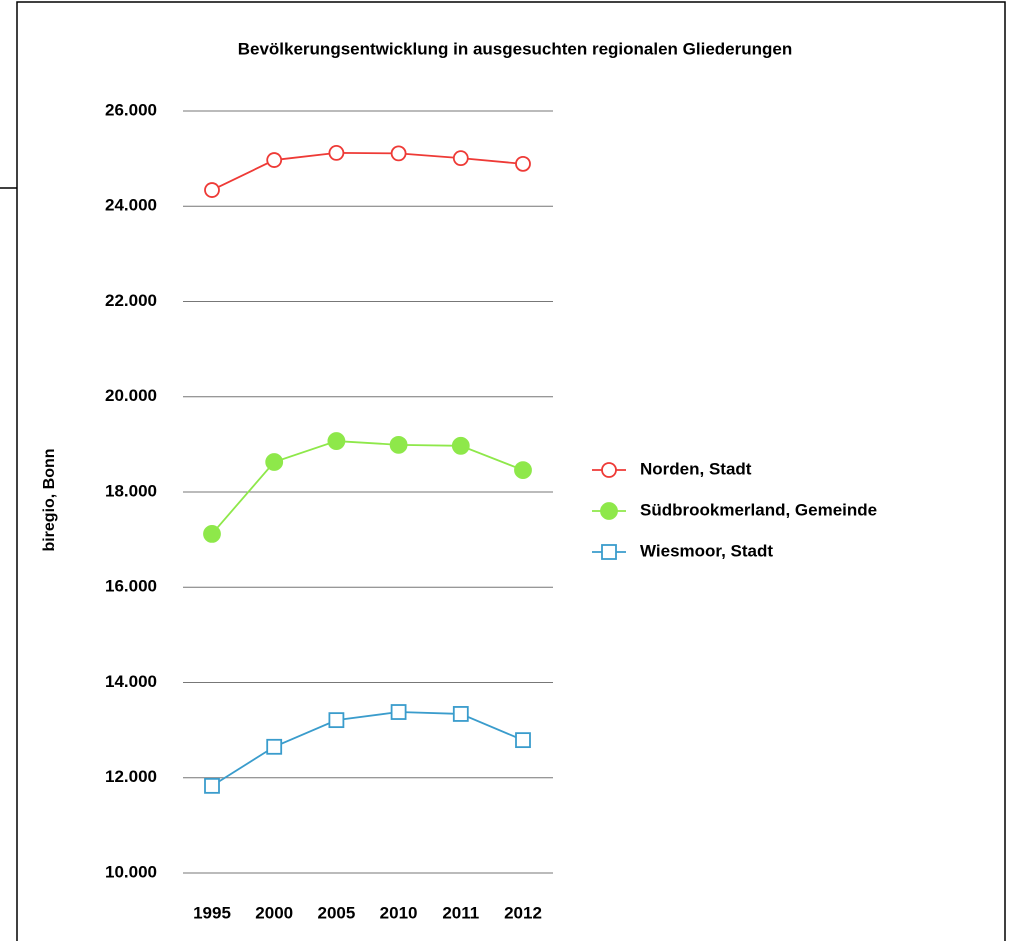 The image size is (1009, 941). I want to click on y-tick-label: 16.000, so click(131, 586).